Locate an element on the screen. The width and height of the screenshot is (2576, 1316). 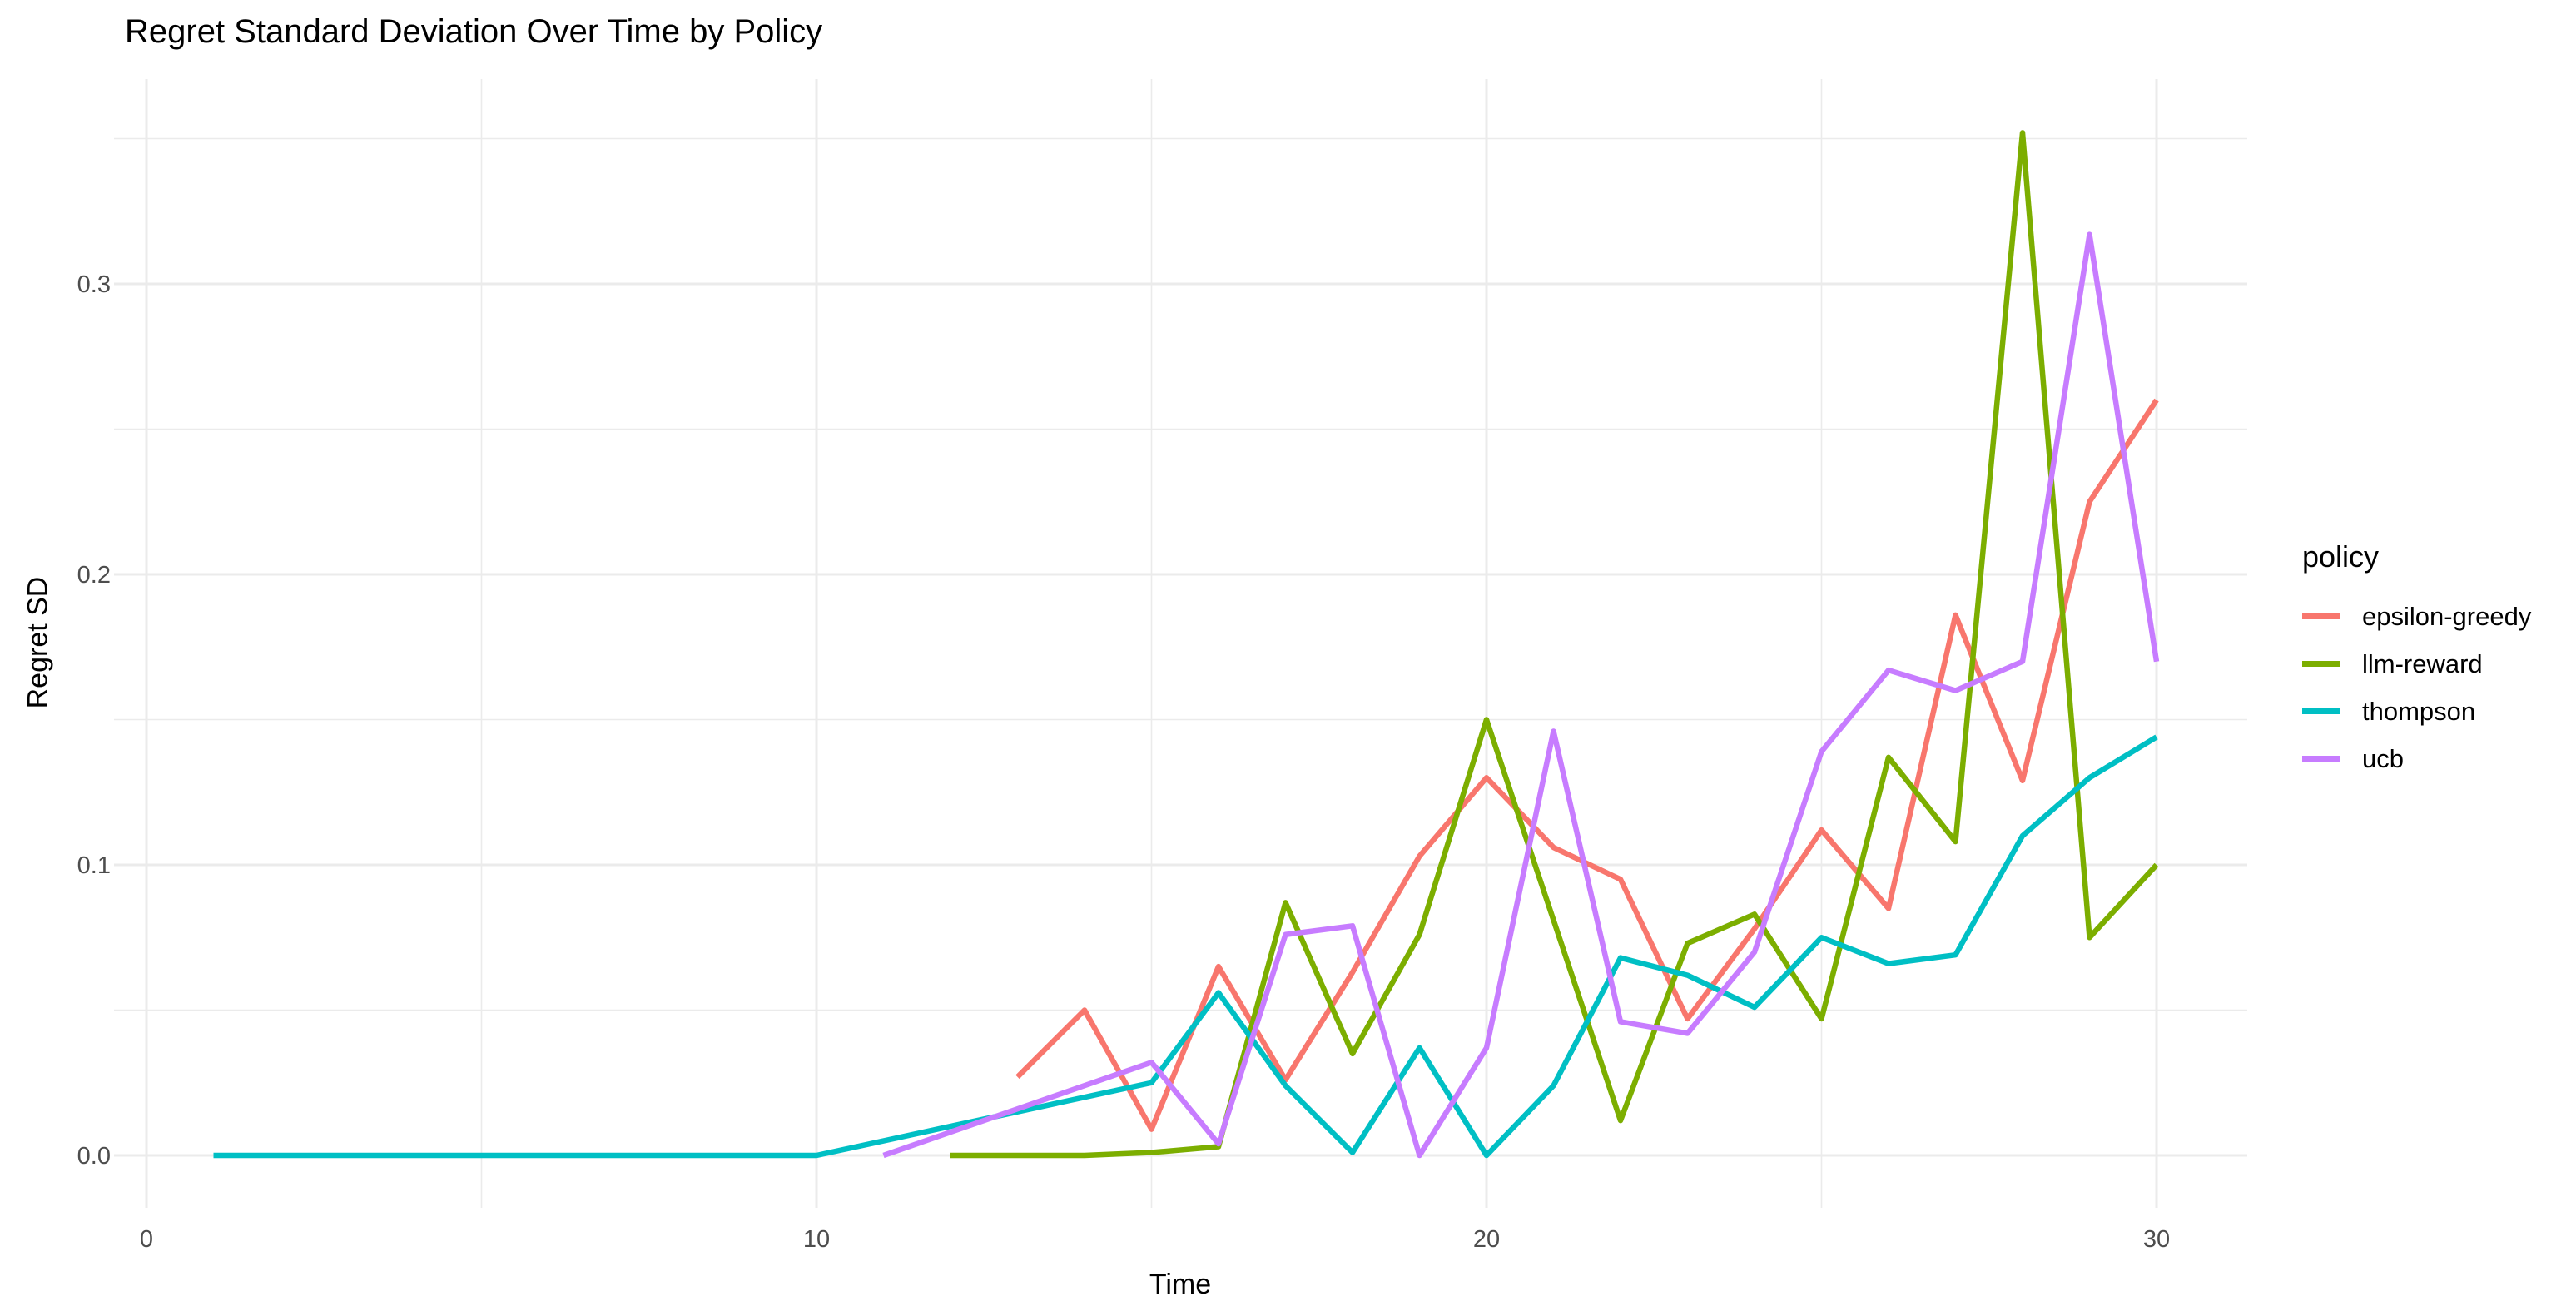
legend-label: thompson is located at coordinates (2419, 711).